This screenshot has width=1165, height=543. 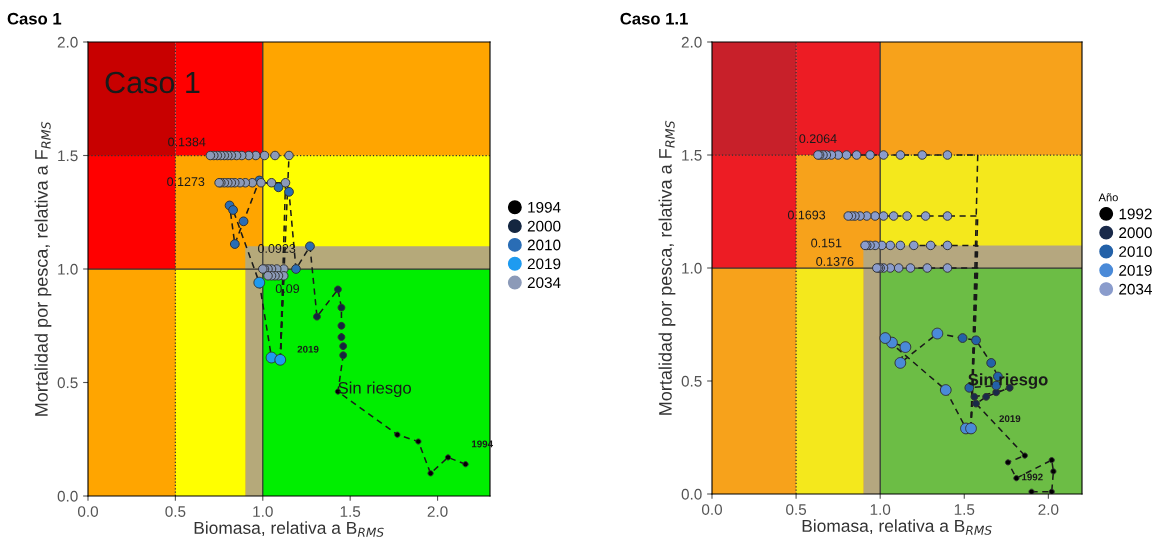 I want to click on annotation: Caso 1, so click(x=152, y=82).